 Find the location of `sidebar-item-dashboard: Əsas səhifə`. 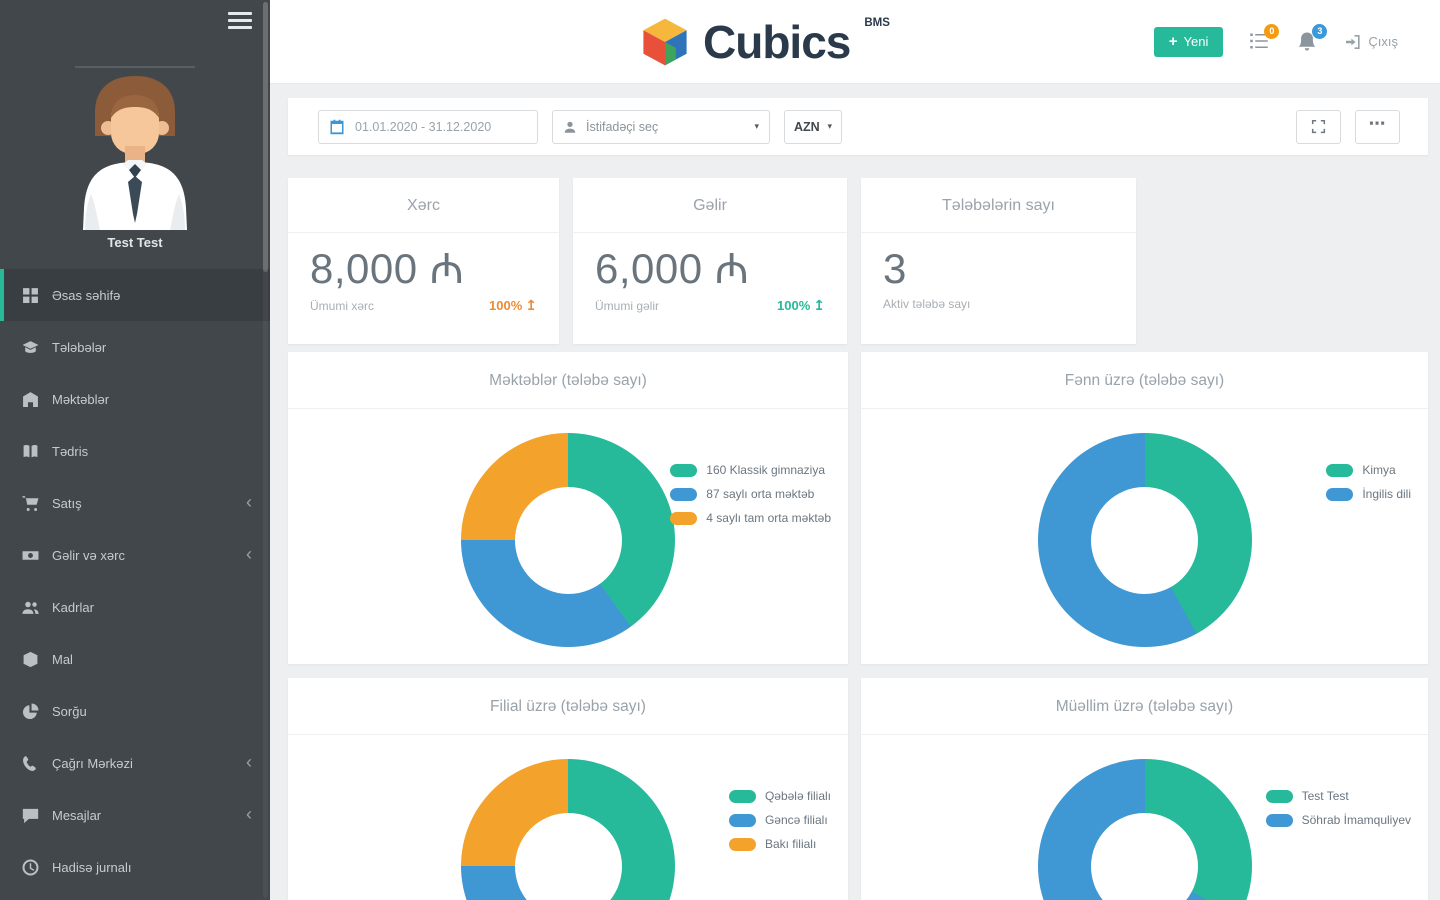

sidebar-item-dashboard: Əsas səhifə is located at coordinates (135, 295).